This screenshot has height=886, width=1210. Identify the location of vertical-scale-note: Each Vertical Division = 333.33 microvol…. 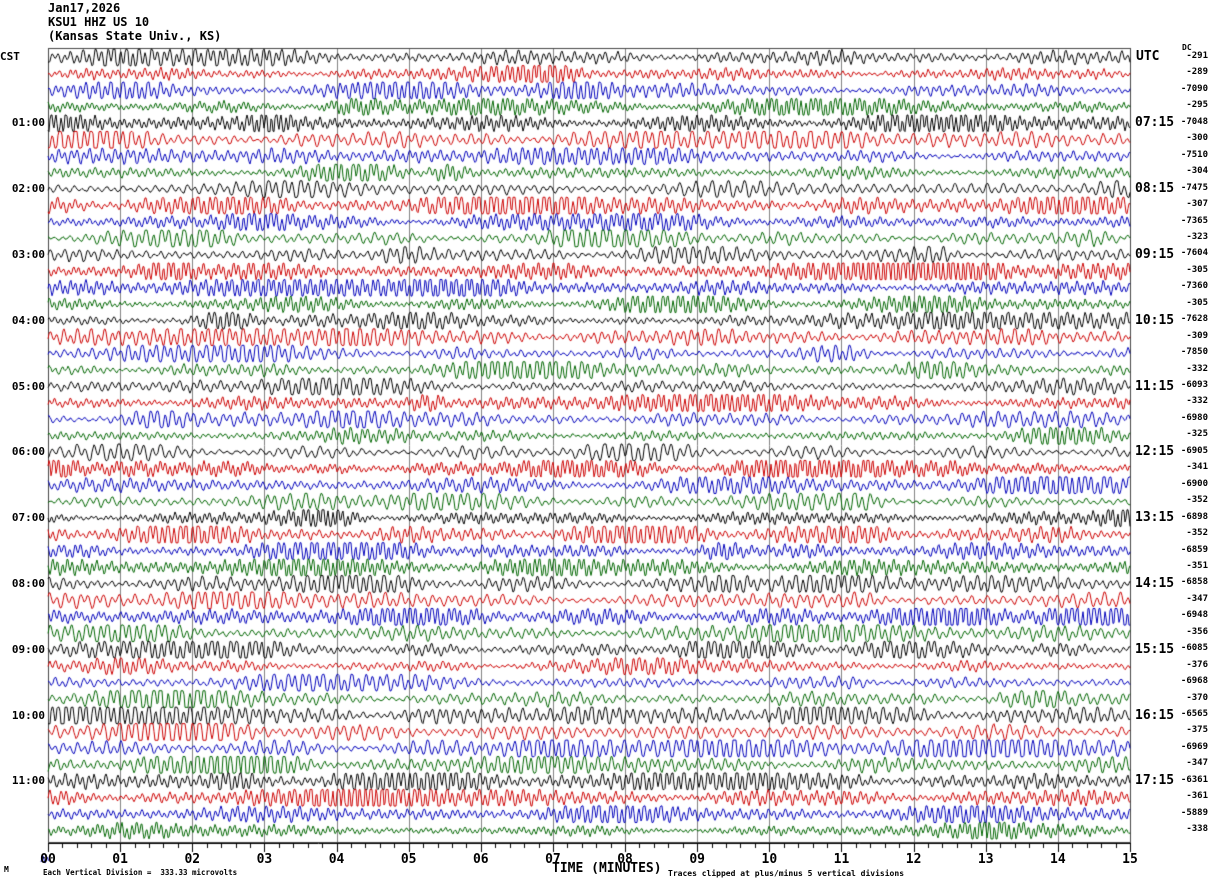
(140, 872).